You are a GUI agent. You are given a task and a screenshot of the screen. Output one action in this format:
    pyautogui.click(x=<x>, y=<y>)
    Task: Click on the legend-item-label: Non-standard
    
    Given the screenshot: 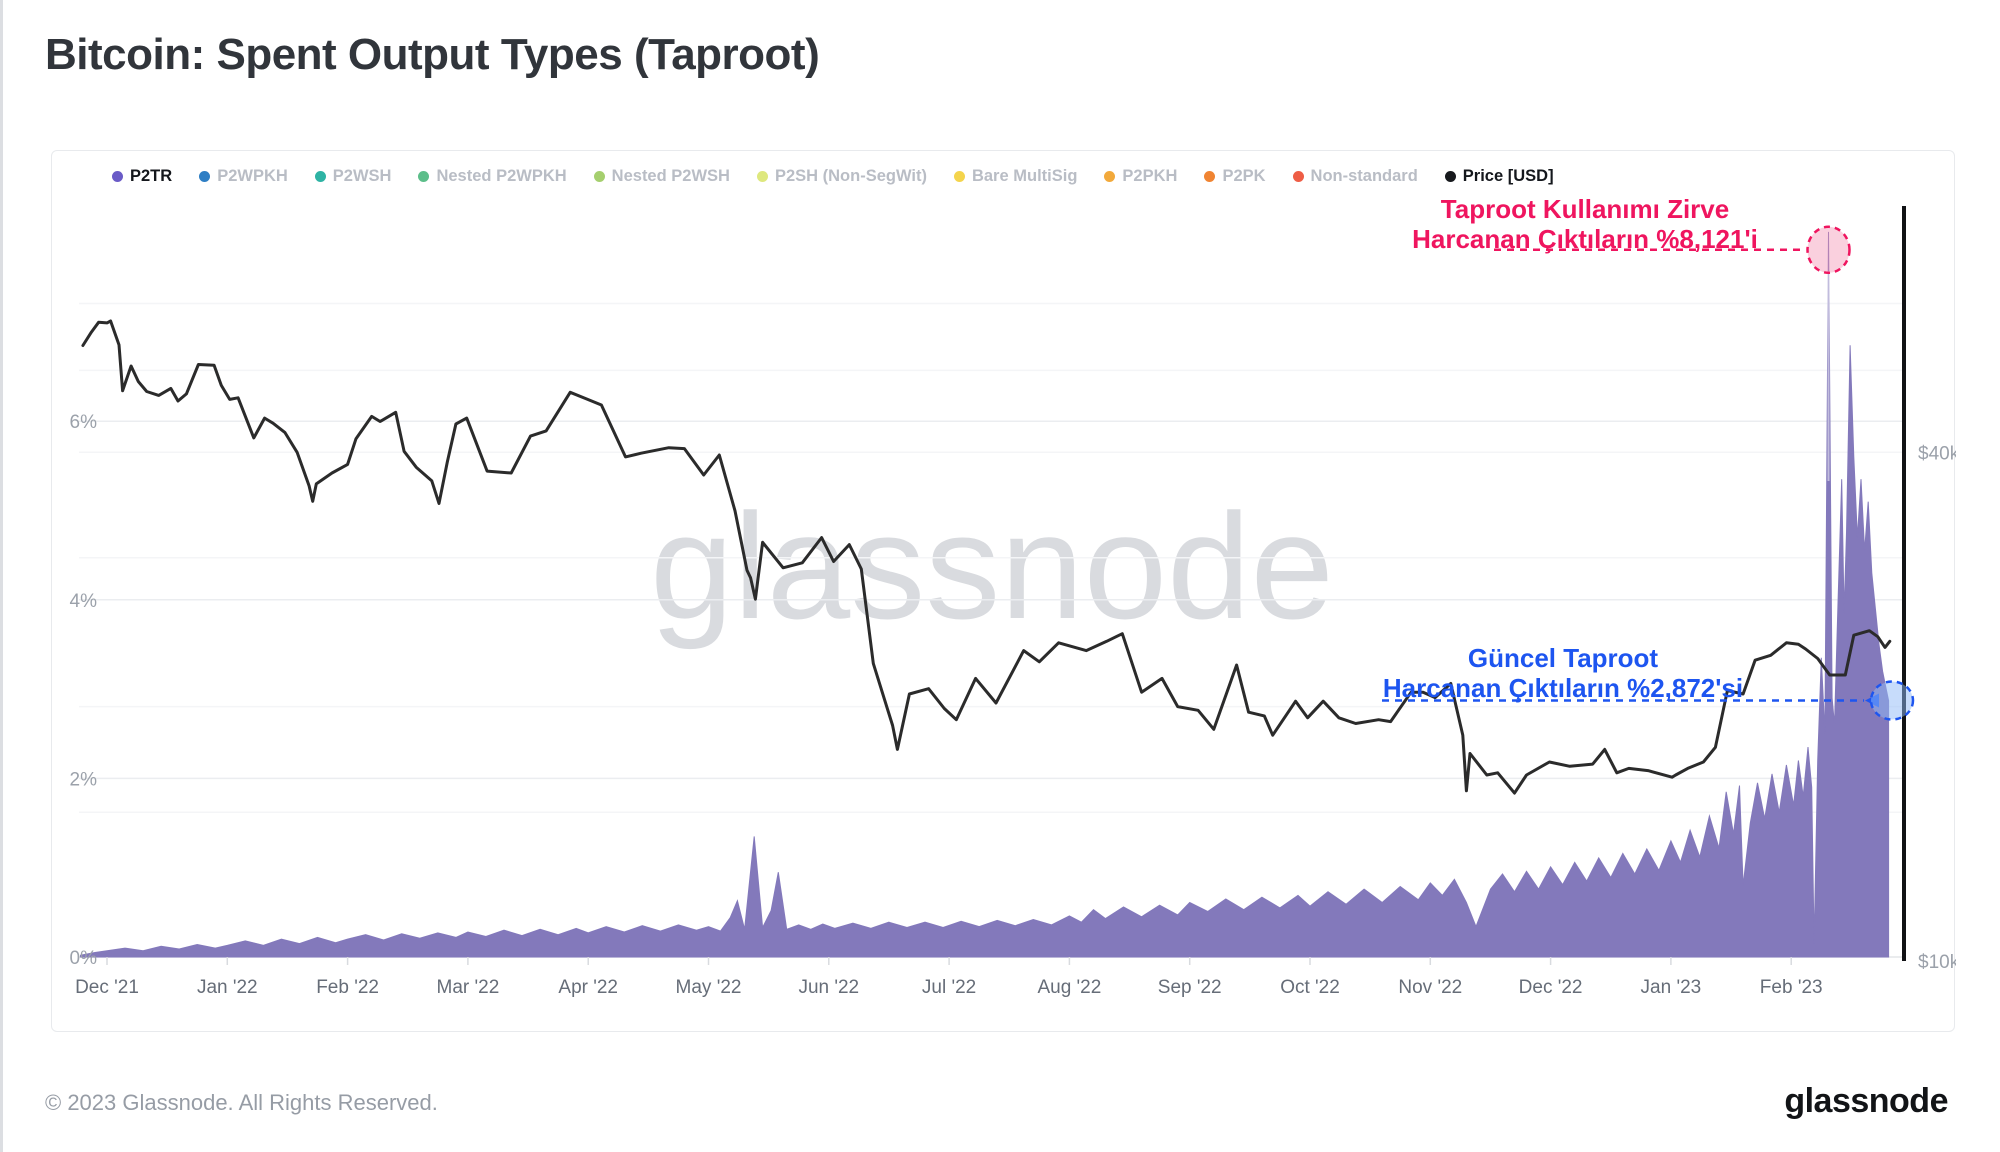 What is the action you would take?
    pyautogui.click(x=1364, y=175)
    